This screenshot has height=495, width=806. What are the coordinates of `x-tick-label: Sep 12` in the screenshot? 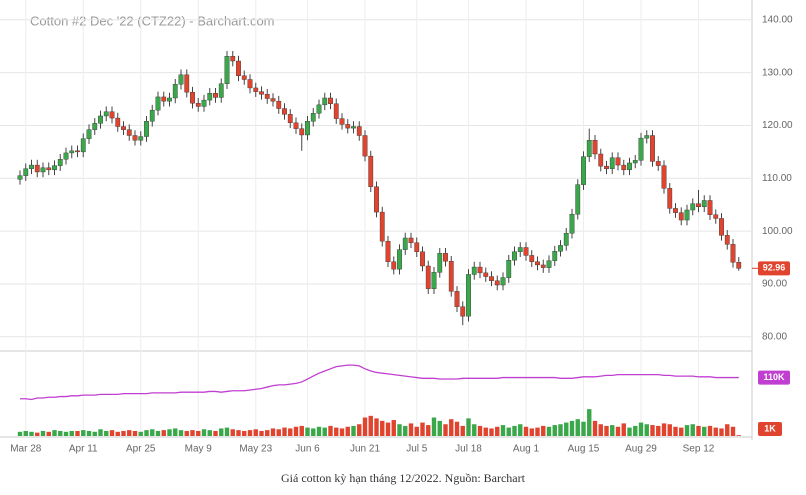 It's located at (699, 449).